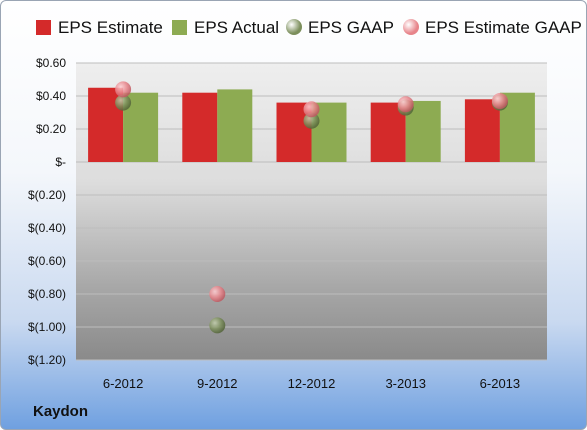  I want to click on x-tick-label: 3-2013, so click(405, 383).